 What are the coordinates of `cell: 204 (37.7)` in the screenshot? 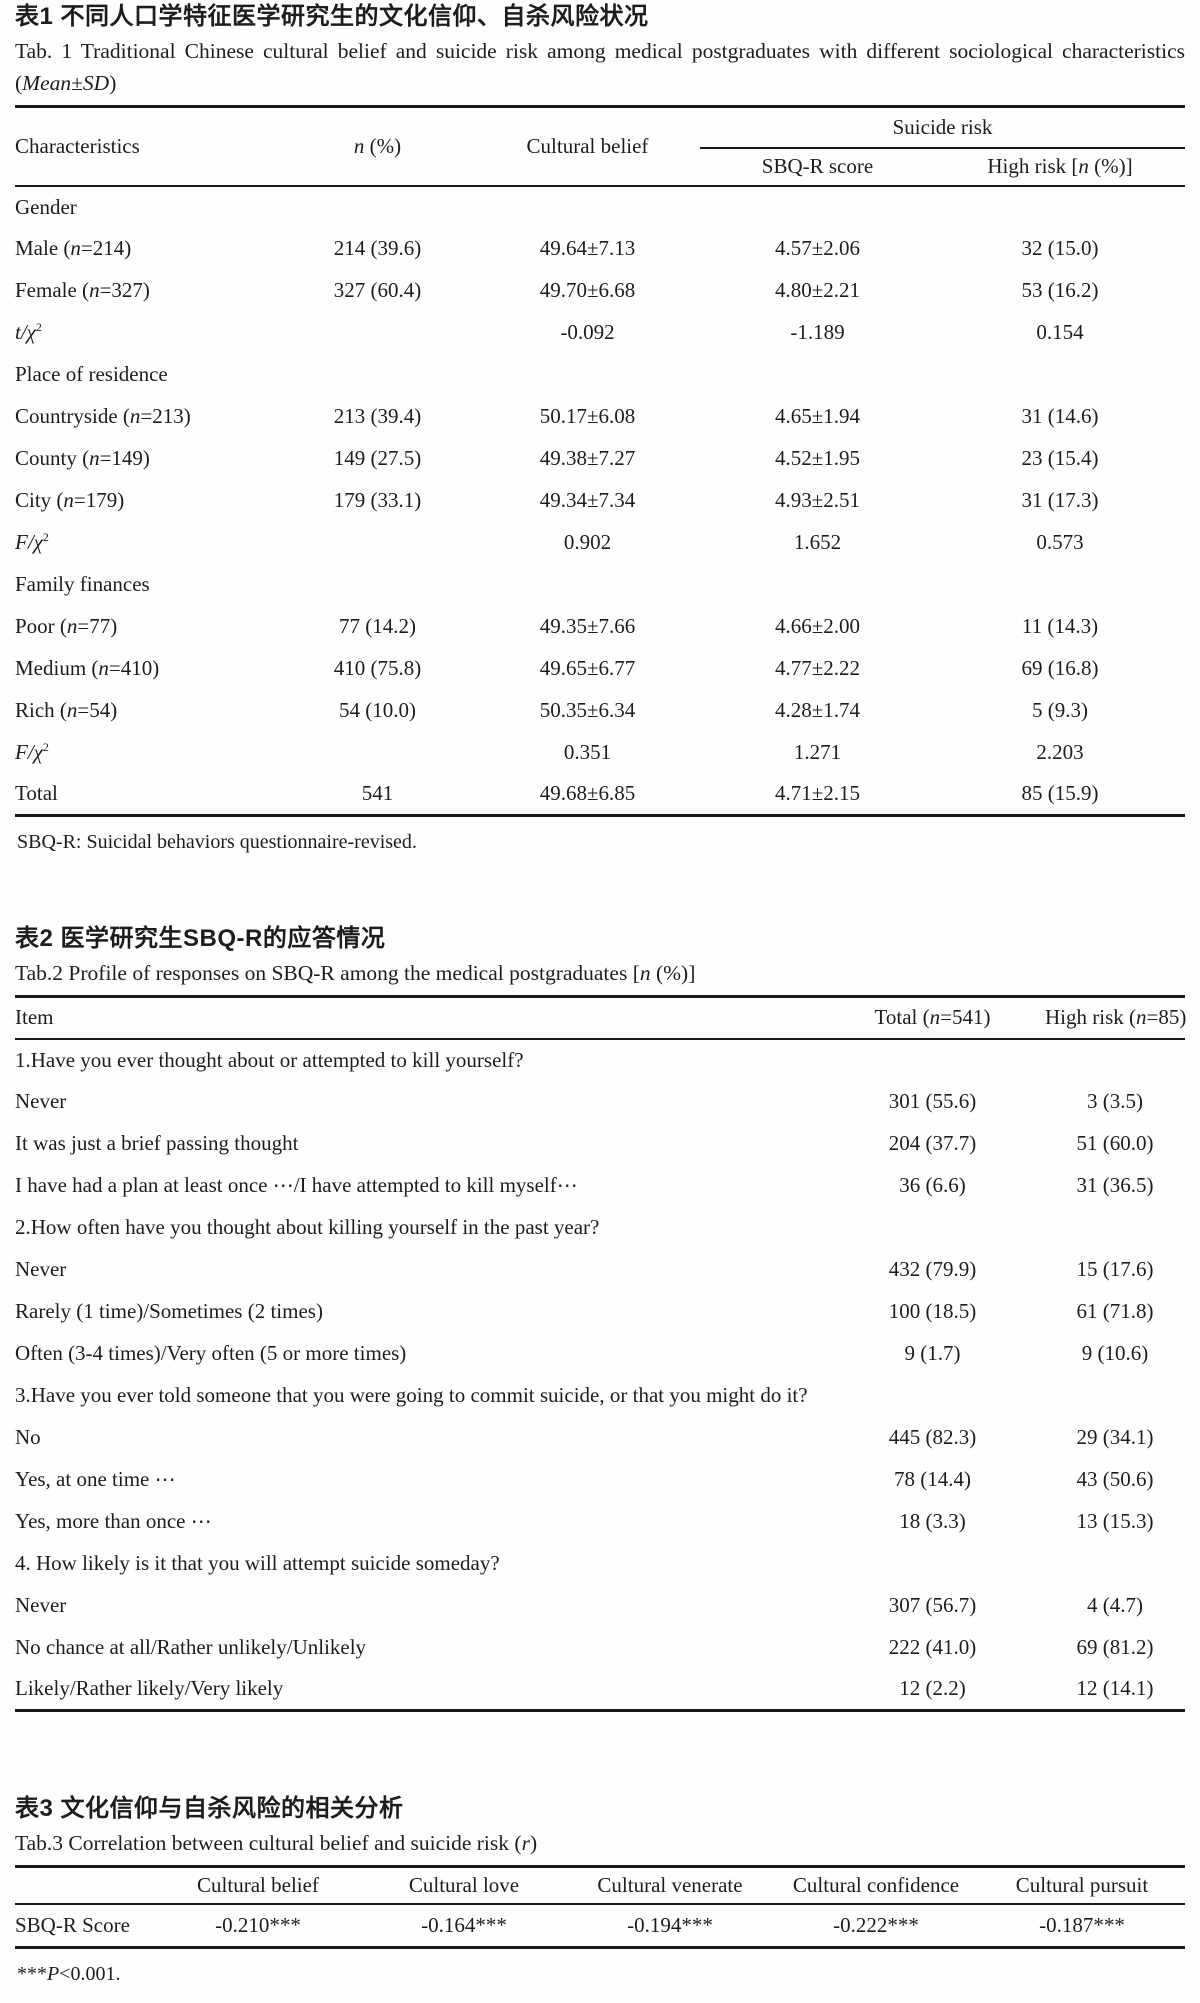 It's located at (932, 1143).